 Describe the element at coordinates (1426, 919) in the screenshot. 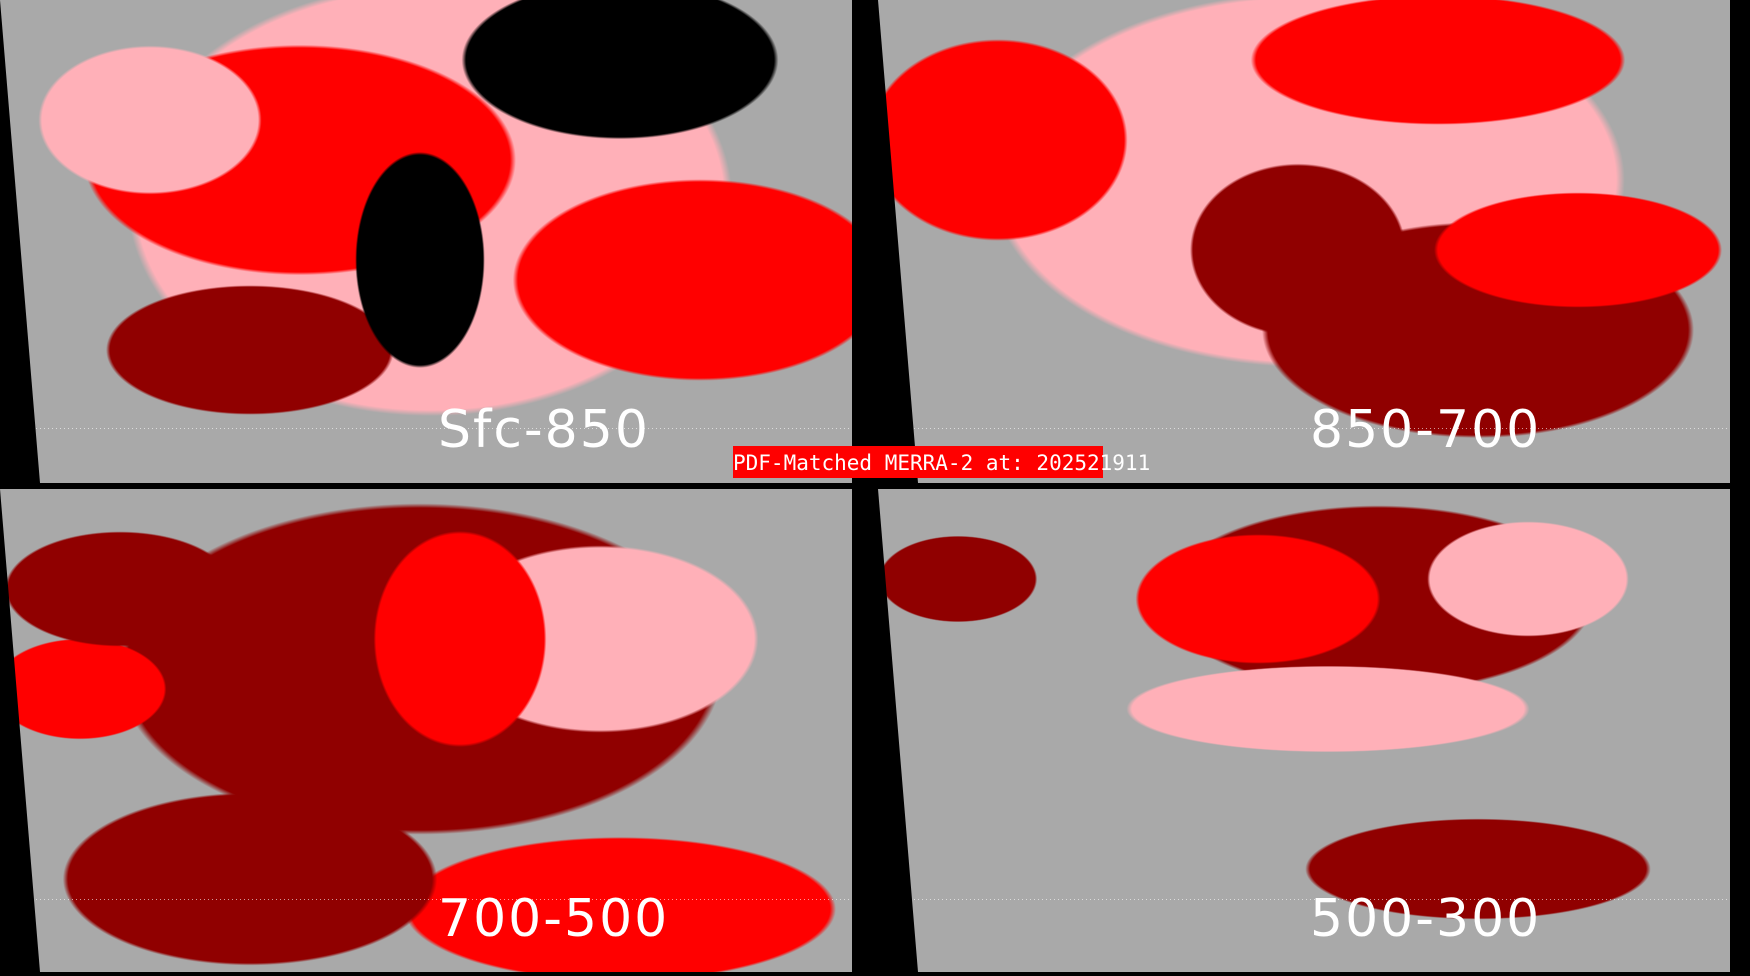

I see `layer-label: 500-300` at that location.